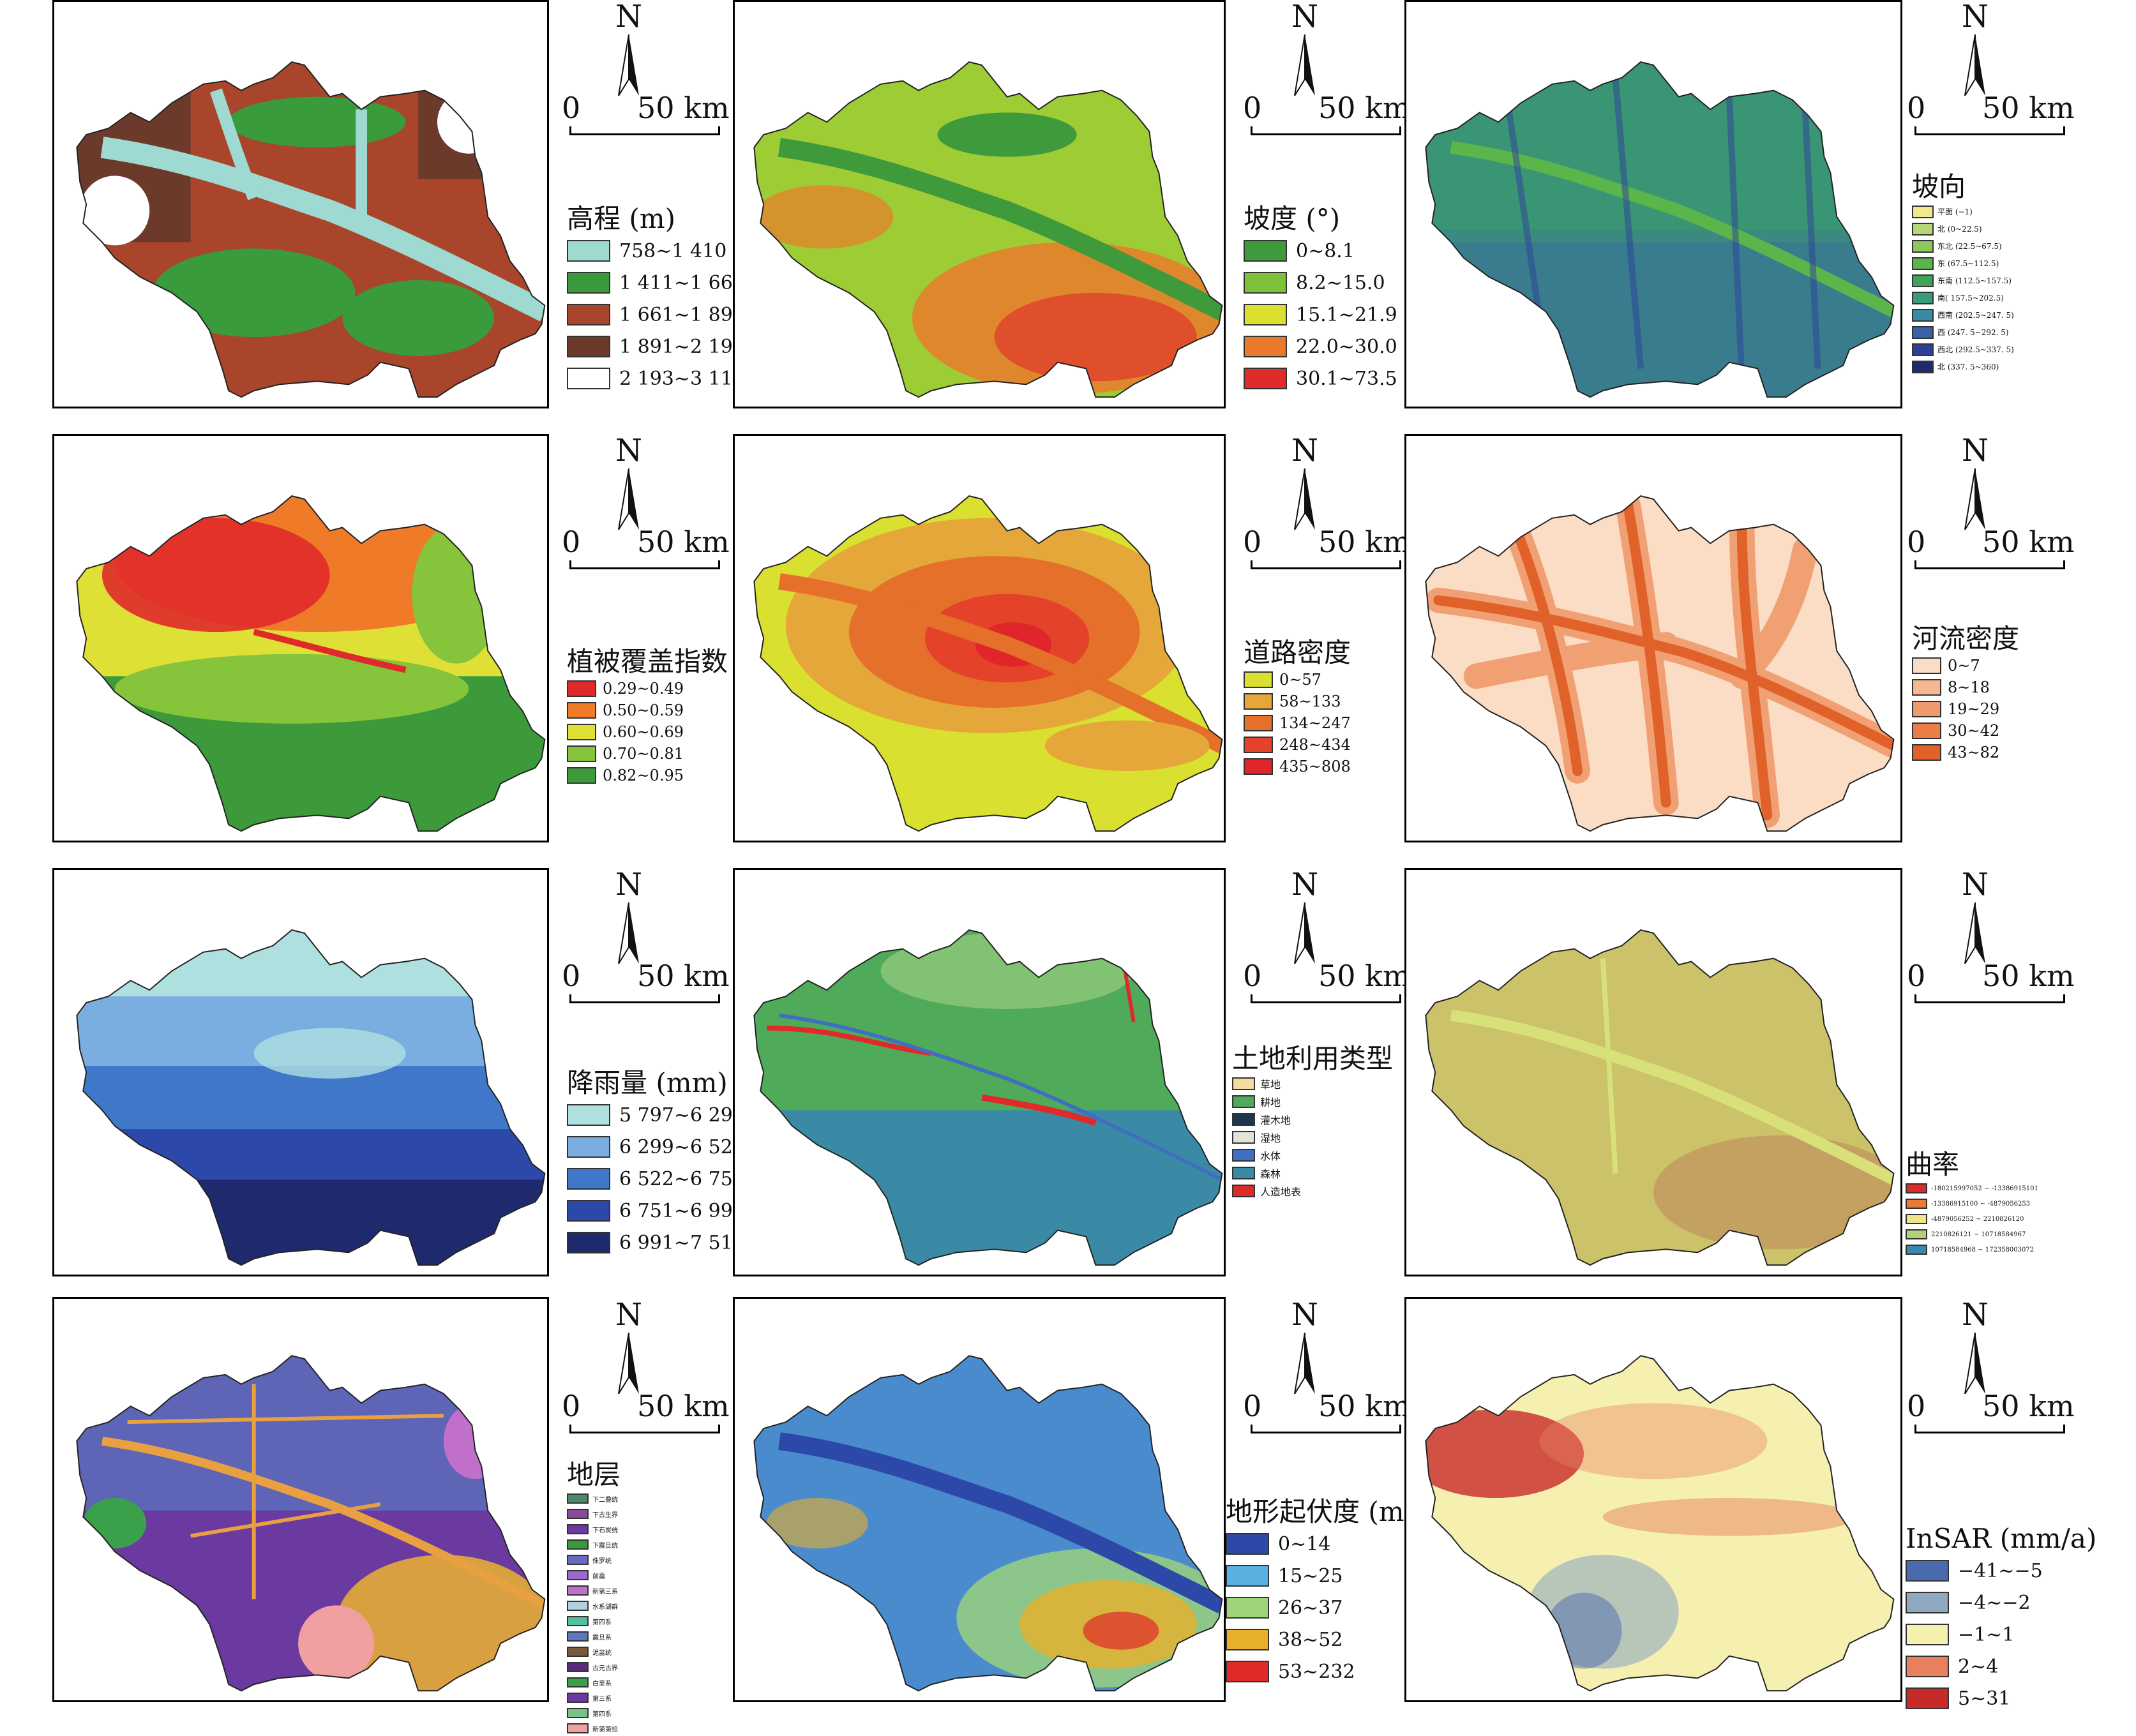 The height and width of the screenshot is (1736, 2136). What do you see at coordinates (1965, 709) in the screenshot?
I see `legend-item: 19~29` at bounding box center [1965, 709].